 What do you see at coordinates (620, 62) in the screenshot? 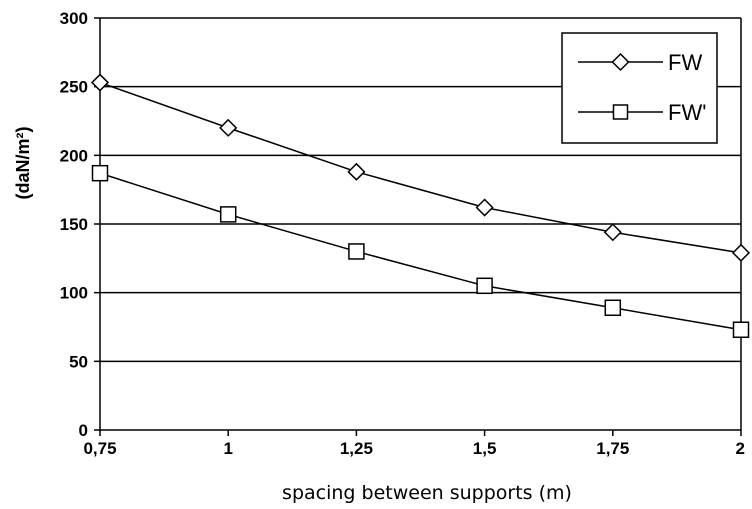
I see `legend-marker-diamond` at bounding box center [620, 62].